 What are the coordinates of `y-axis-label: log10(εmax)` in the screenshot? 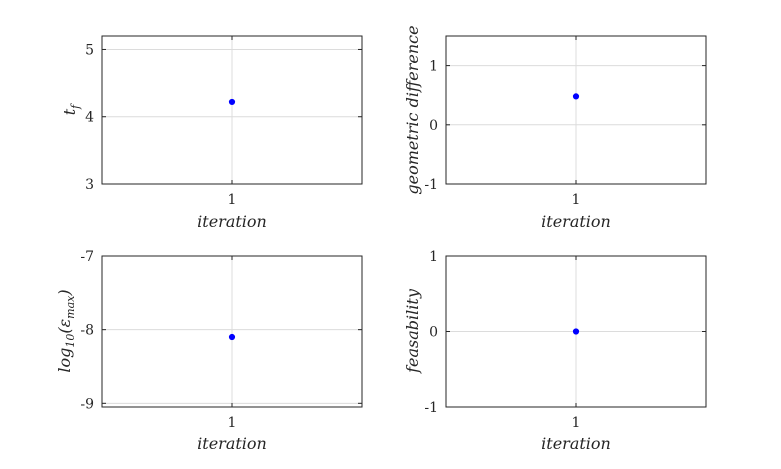 It's located at (66, 330).